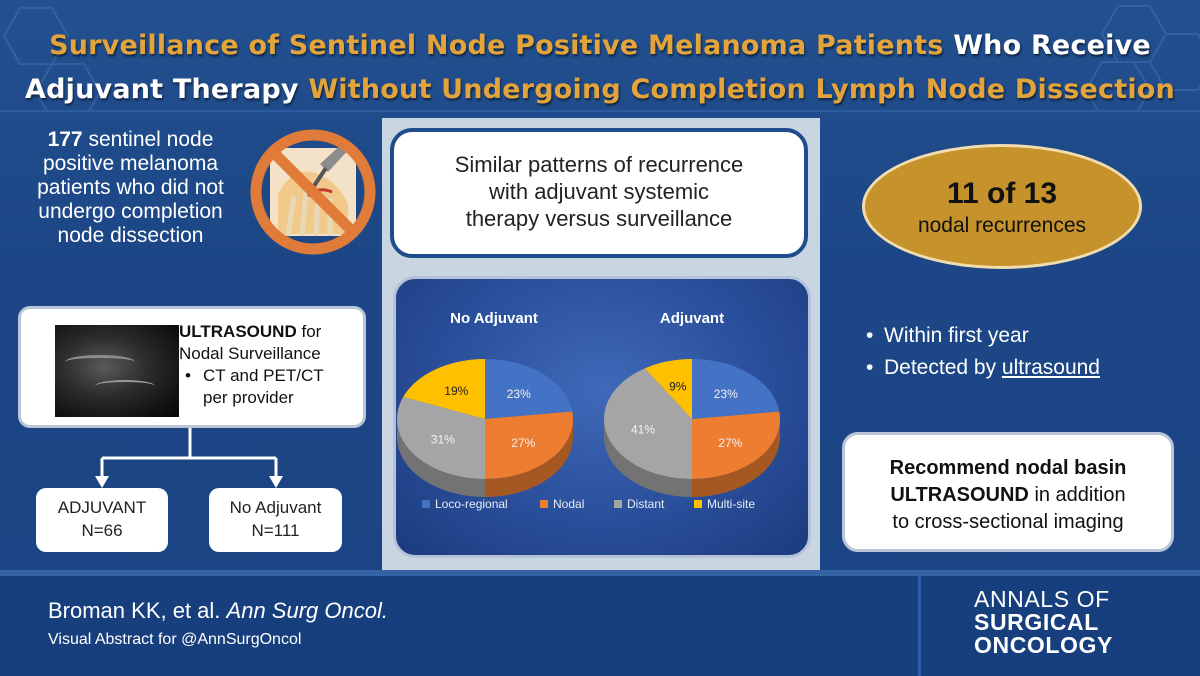  Describe the element at coordinates (102, 507) in the screenshot. I see `group-label: ADJUVANT` at that location.